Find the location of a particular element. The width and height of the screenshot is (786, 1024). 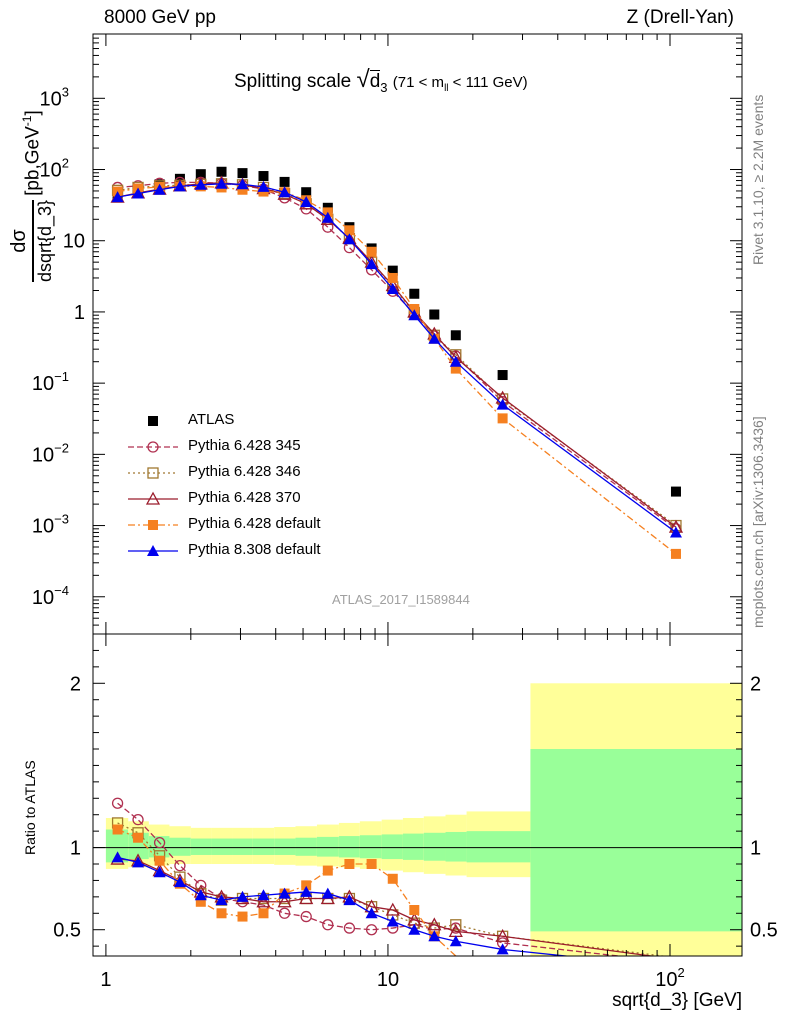

legend-marker-pythia-6-428-default is located at coordinates (153, 525).